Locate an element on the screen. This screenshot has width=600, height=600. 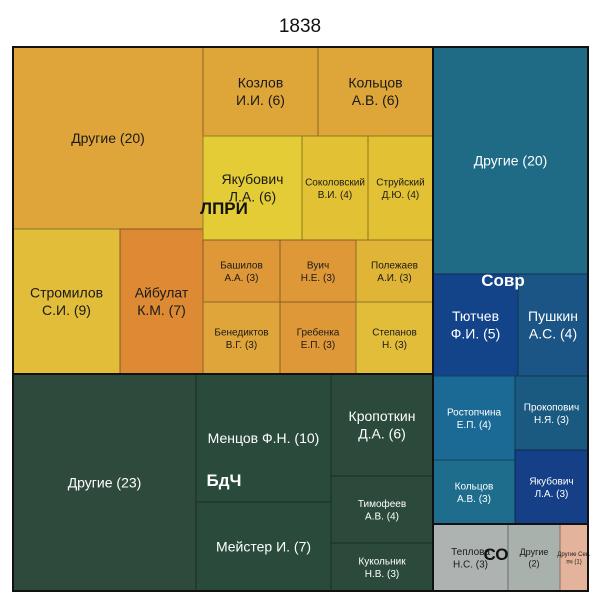
treemap-group-frame is located at coordinates (510, 557).